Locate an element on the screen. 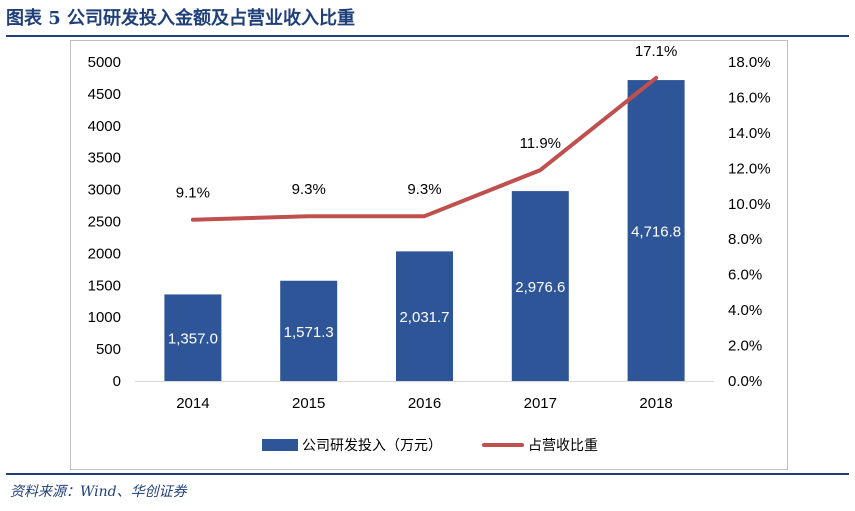  right-axis-tick-label: 10.0% is located at coordinates (749, 204).